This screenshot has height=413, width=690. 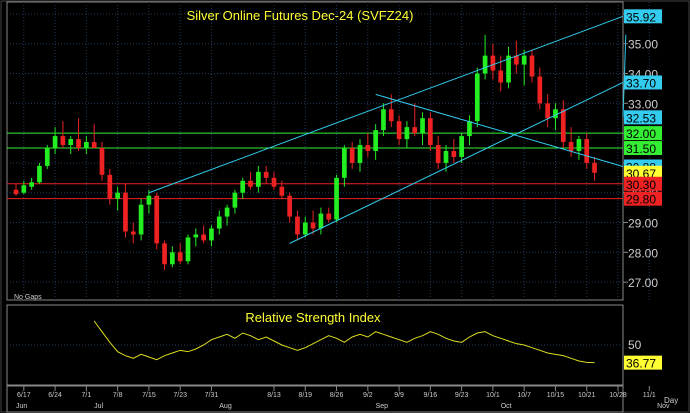 I want to click on x-tick-label: 6/17, so click(x=24, y=395).